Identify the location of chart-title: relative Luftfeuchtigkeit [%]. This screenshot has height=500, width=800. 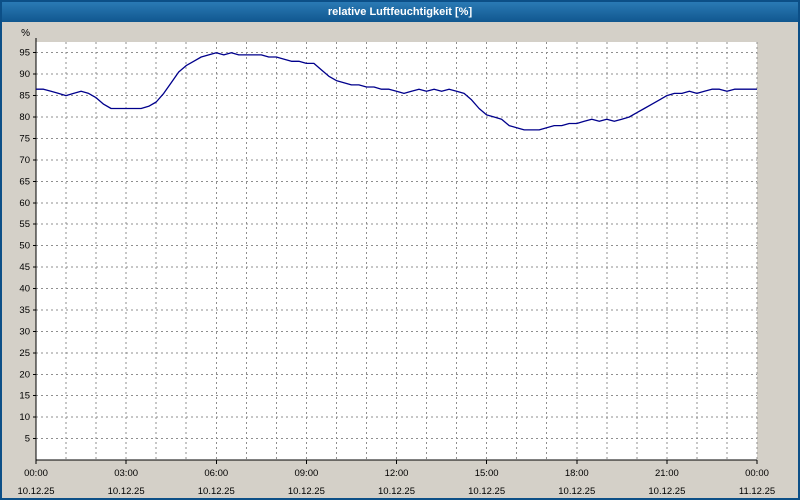
(400, 12).